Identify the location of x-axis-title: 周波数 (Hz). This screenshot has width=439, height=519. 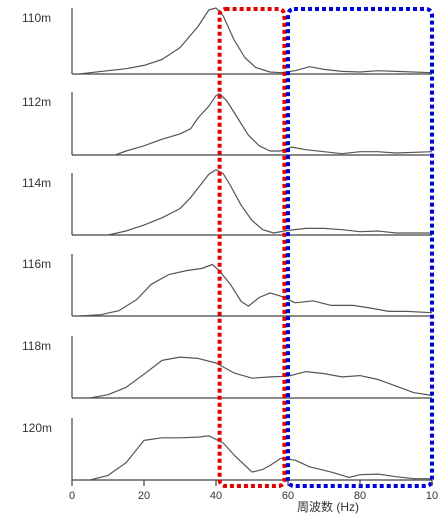
(328, 506).